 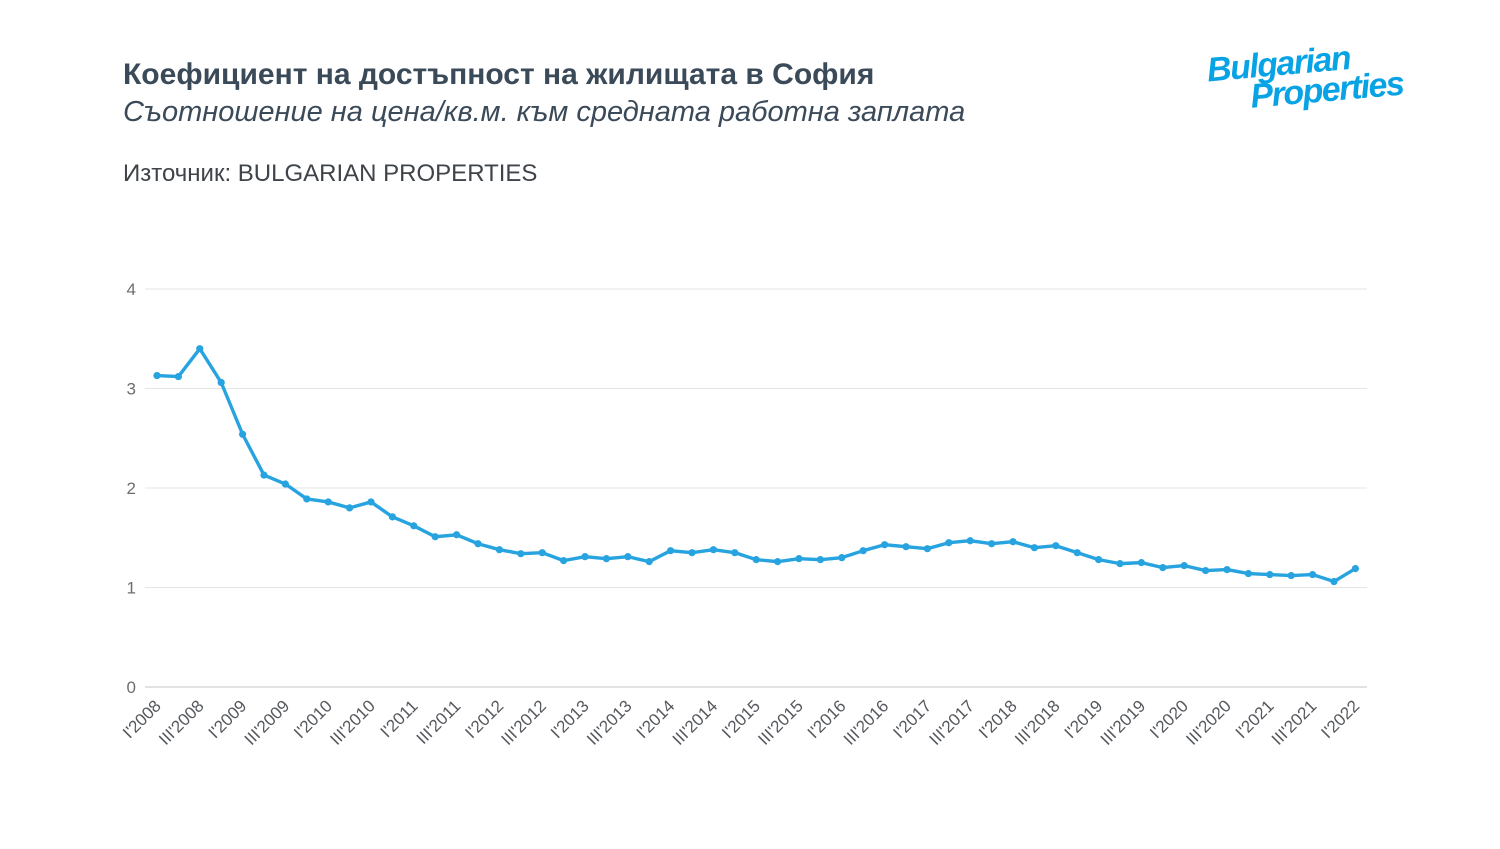 What do you see at coordinates (131, 687) in the screenshot?
I see `y-tick-label: 0` at bounding box center [131, 687].